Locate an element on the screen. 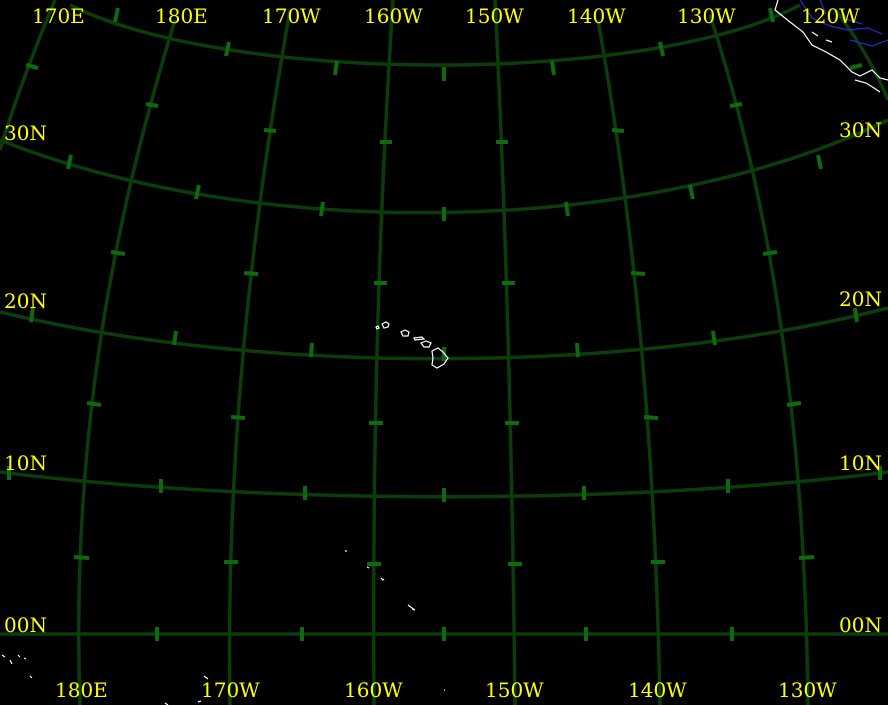 The height and width of the screenshot is (705, 888). bottom-longitude-label: 160W is located at coordinates (373, 690).